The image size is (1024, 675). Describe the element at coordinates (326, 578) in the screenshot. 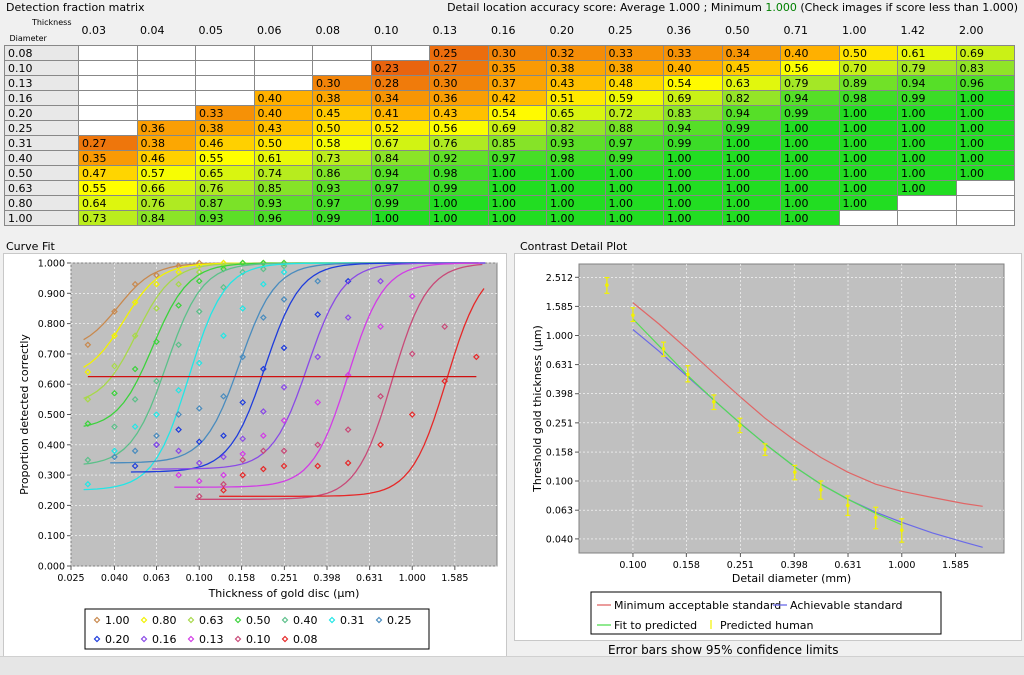

I see `x-tick-label: 0.398` at that location.